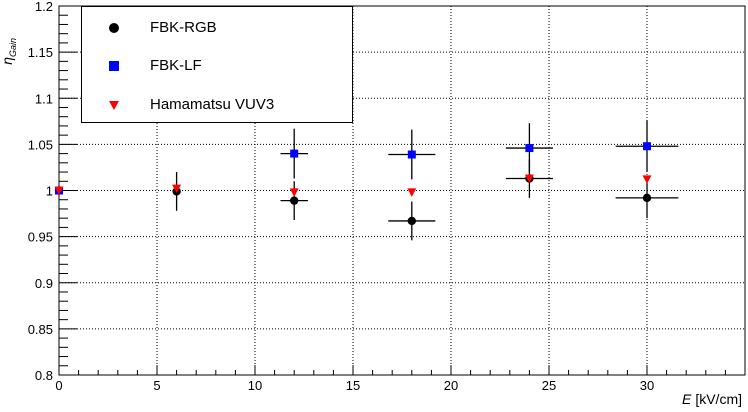  What do you see at coordinates (212, 104) in the screenshot?
I see `legend-label: Hamamatsu VUV3` at bounding box center [212, 104].